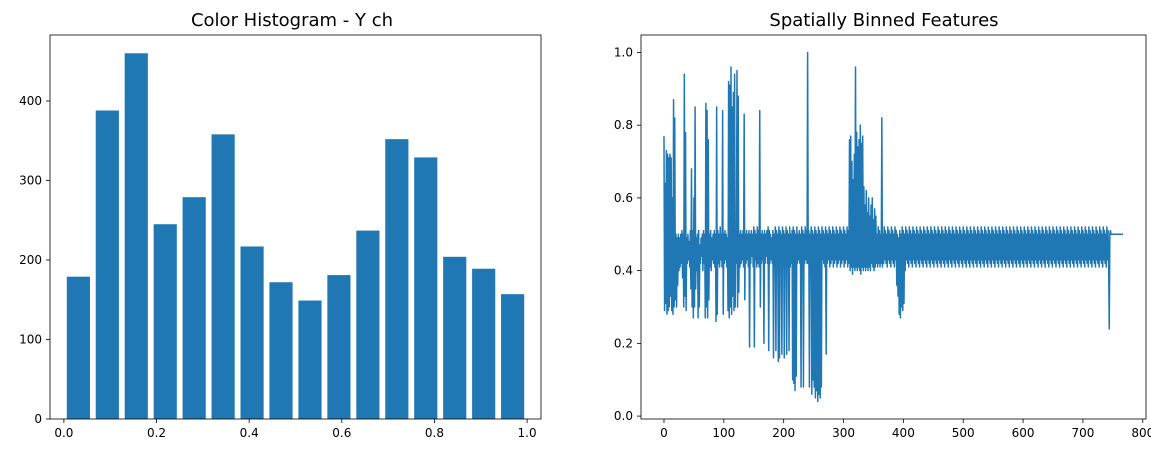 The height and width of the screenshot is (453, 1151). Describe the element at coordinates (623, 125) in the screenshot. I see `y-tick-label: 0.8` at that location.